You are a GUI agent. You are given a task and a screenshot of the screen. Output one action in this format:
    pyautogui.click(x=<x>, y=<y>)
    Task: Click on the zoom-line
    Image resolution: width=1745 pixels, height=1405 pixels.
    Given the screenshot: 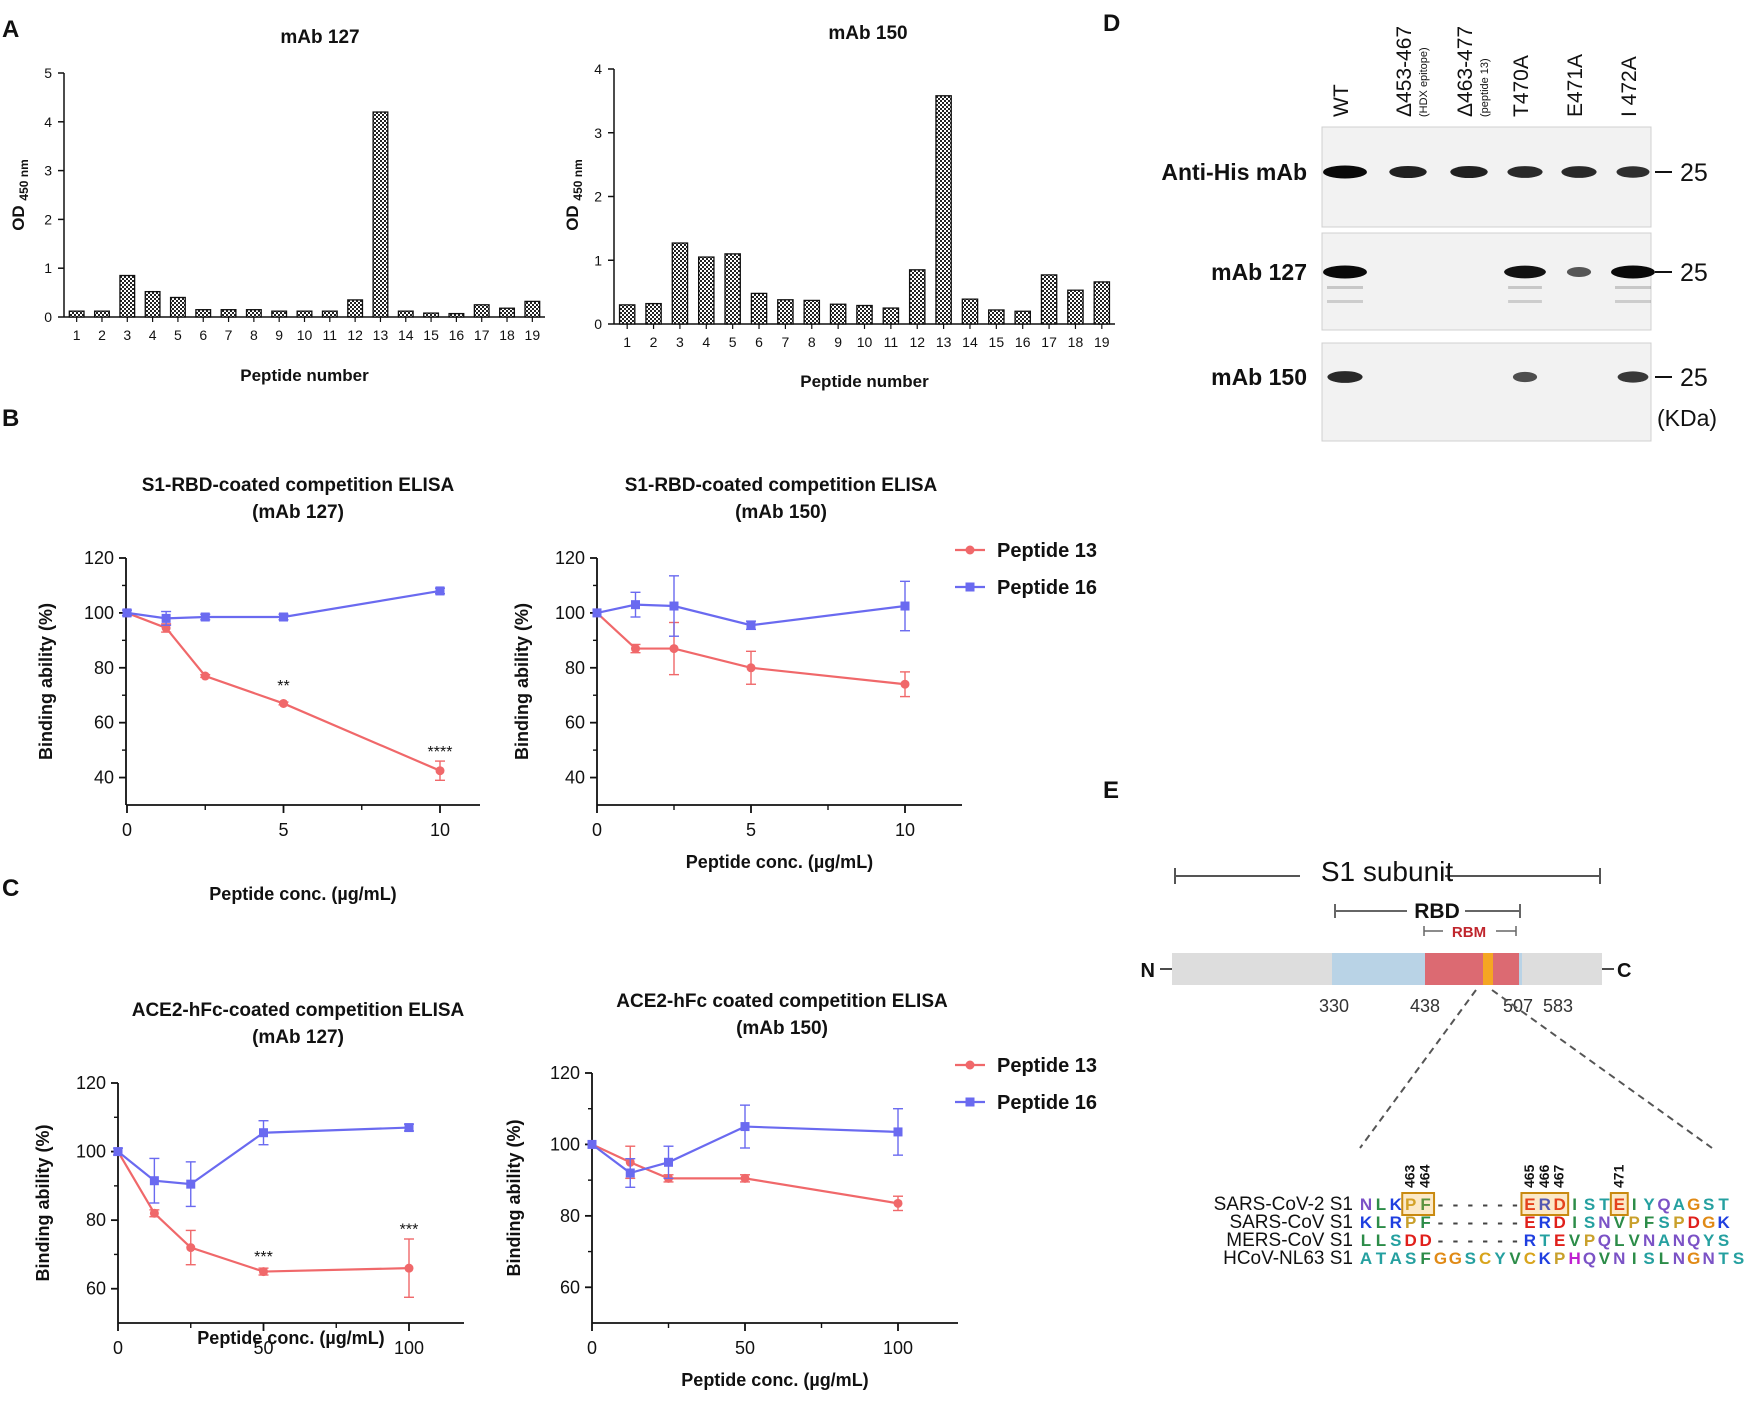 What is the action you would take?
    pyautogui.click(x=1602, y=1069)
    